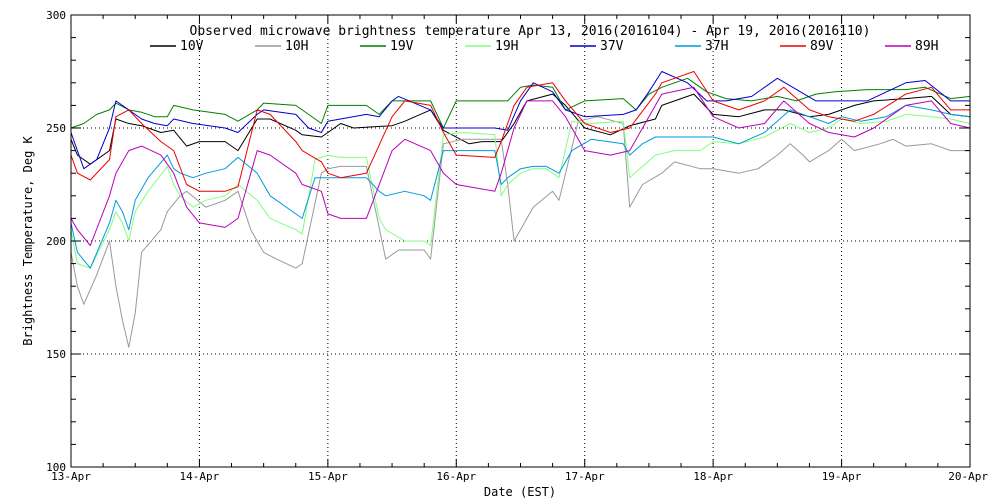 The width and height of the screenshot is (1000, 500). Describe the element at coordinates (71, 476) in the screenshot. I see `x-tick-label: 13-Apr` at that location.